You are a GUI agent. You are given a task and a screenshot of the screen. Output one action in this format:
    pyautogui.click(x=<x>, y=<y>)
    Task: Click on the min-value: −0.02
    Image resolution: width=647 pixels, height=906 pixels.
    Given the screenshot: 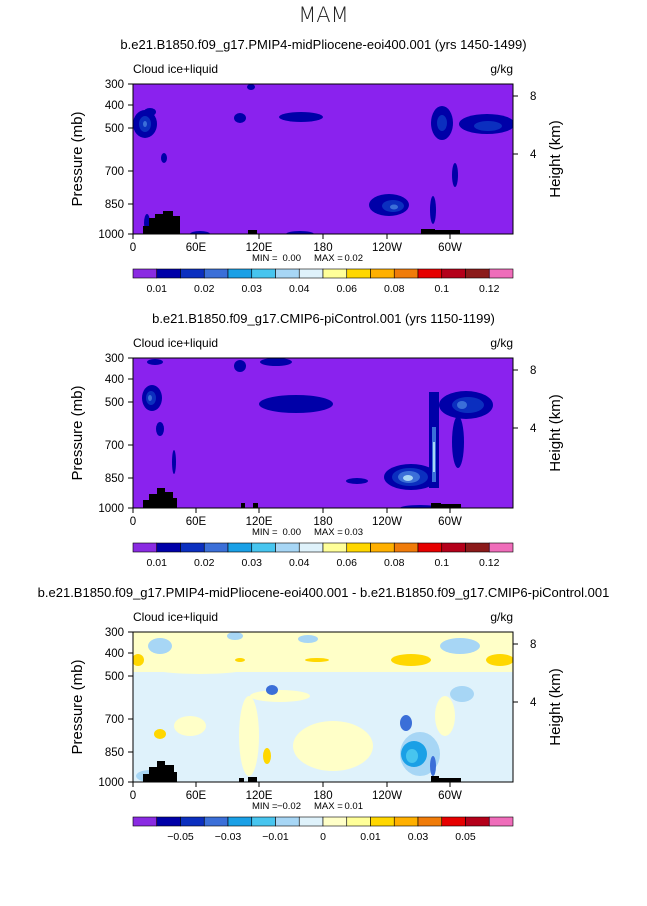 What is the action you would take?
    pyautogui.click(x=289, y=806)
    